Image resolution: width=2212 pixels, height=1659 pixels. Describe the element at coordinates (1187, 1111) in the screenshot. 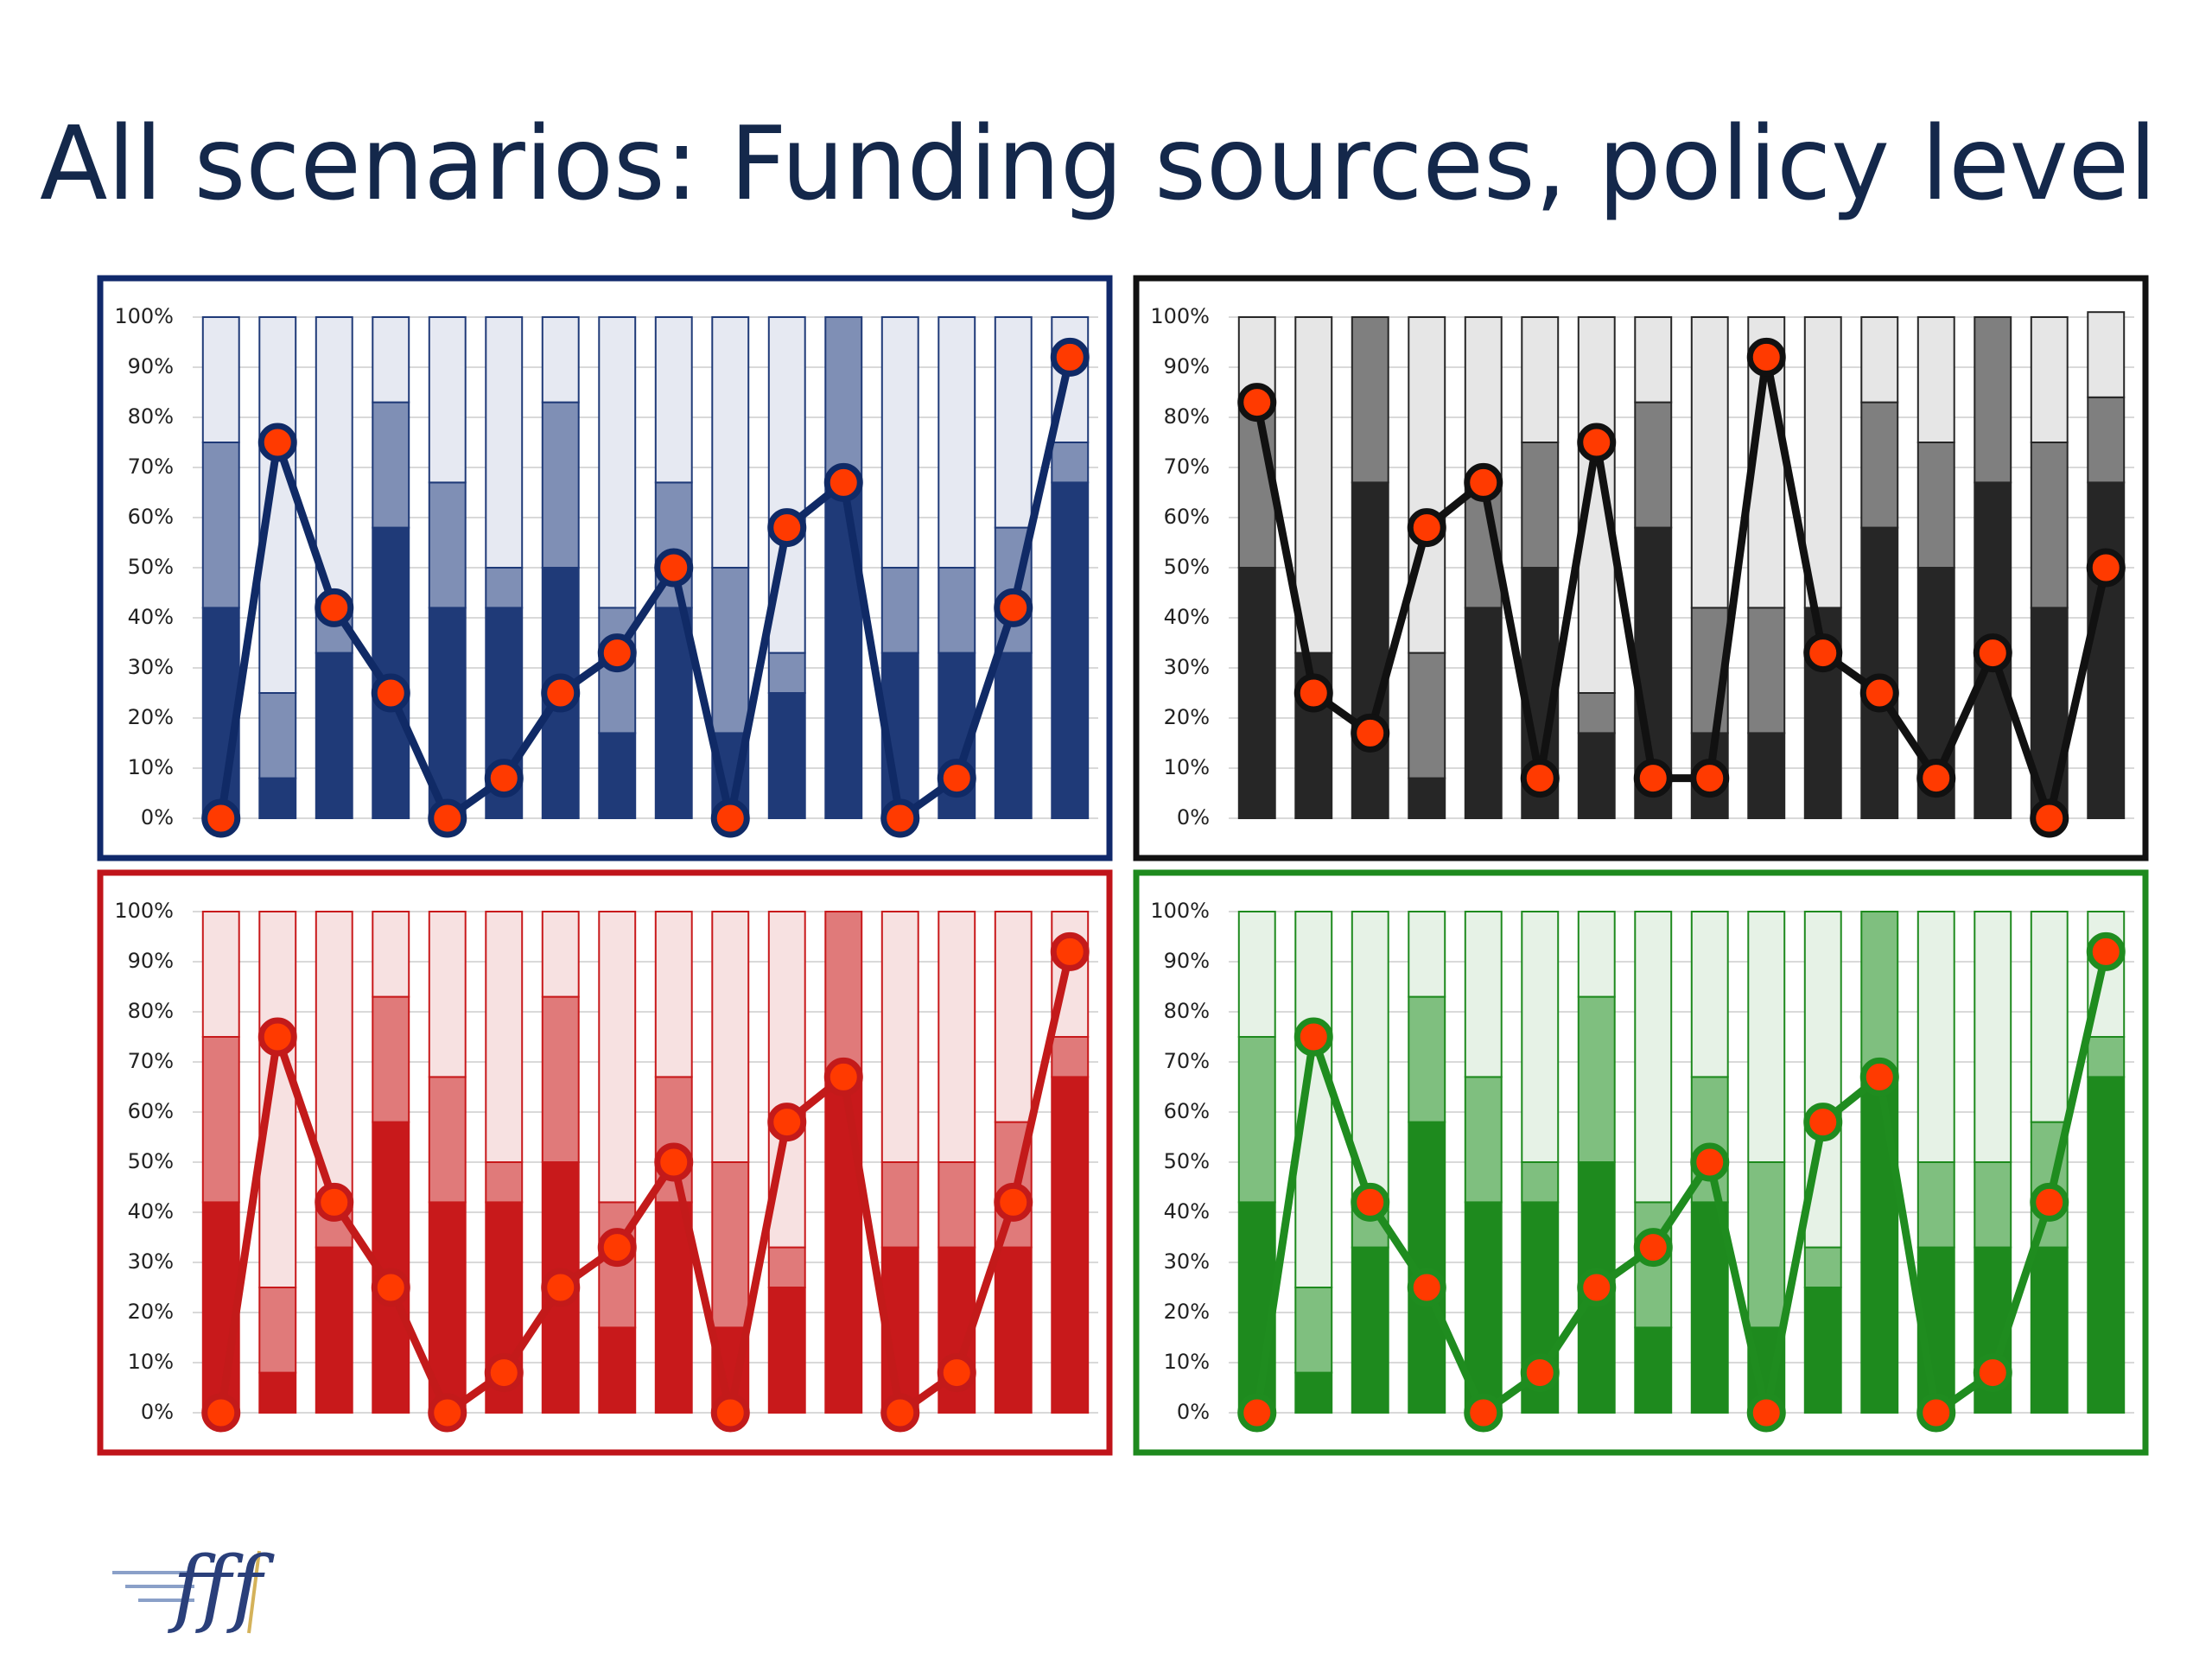

I see `y-tick-label: 60%` at that location.